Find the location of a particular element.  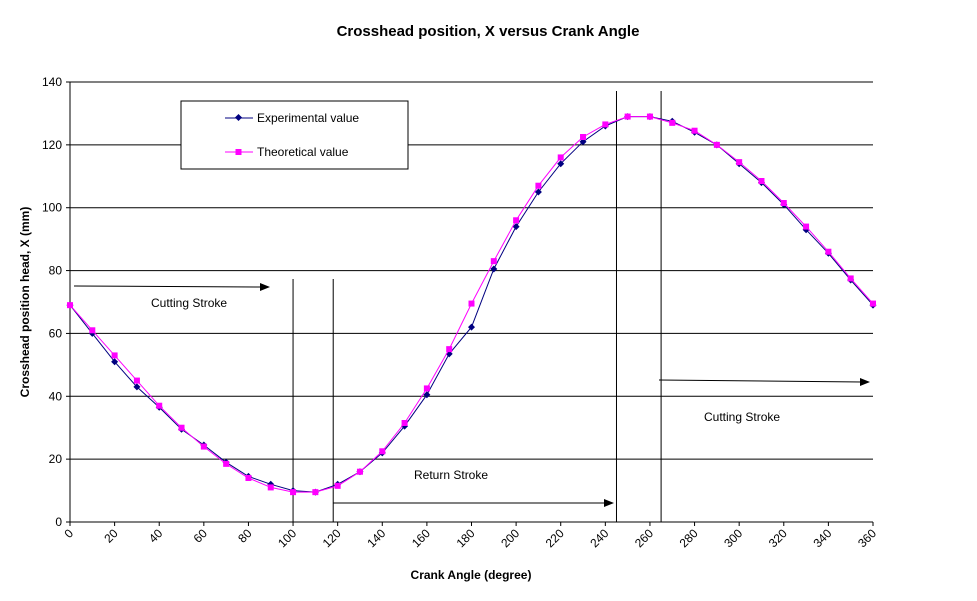

x-tick-label-12: 240 is located at coordinates (599, 538).